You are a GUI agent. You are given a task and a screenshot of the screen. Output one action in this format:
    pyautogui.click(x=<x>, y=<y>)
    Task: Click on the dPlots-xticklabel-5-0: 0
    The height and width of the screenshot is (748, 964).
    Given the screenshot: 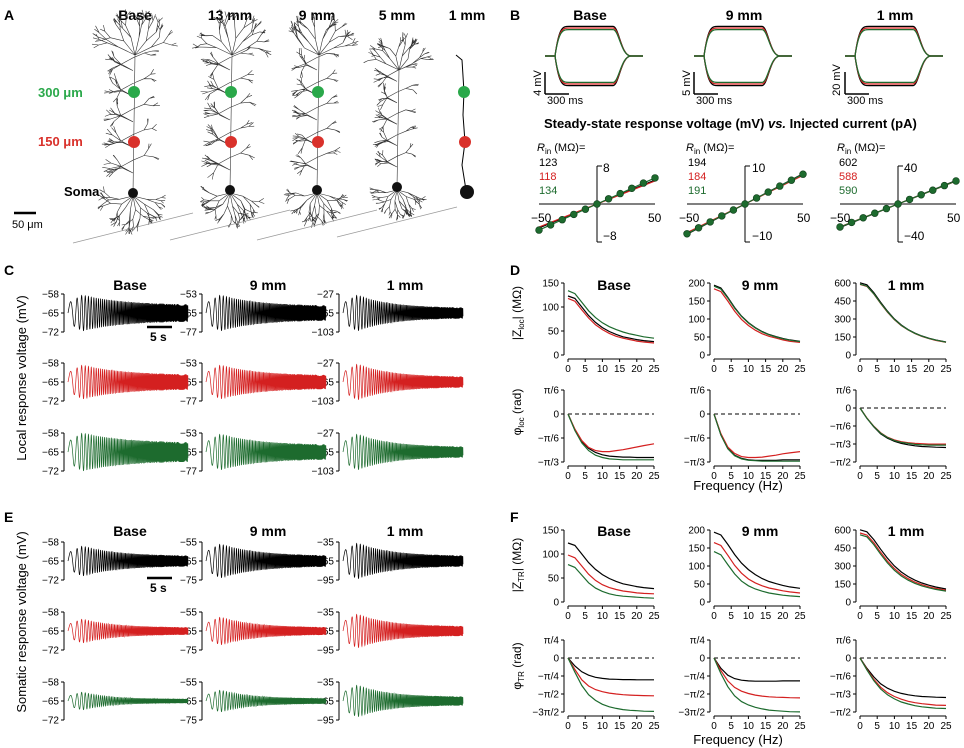 What is the action you would take?
    pyautogui.click(x=860, y=476)
    